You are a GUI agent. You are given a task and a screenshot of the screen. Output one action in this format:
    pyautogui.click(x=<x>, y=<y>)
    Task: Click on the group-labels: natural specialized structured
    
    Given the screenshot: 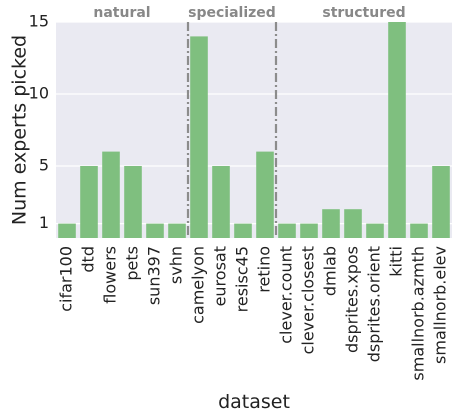 What is the action you would take?
    pyautogui.click(x=249, y=13)
    